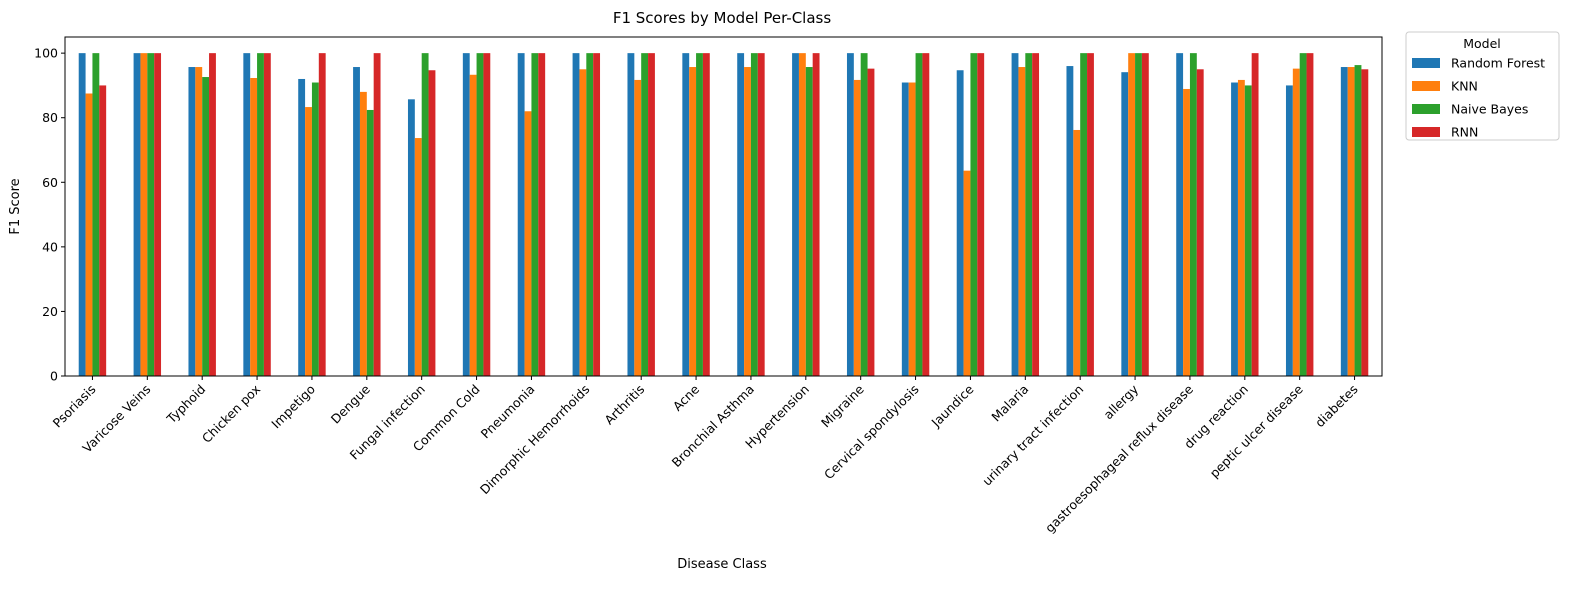 This screenshot has height=590, width=1591. Describe the element at coordinates (1478, 98) in the screenshot. I see `legend-items: Random Forest KNN Naive Bayes RNN` at that location.